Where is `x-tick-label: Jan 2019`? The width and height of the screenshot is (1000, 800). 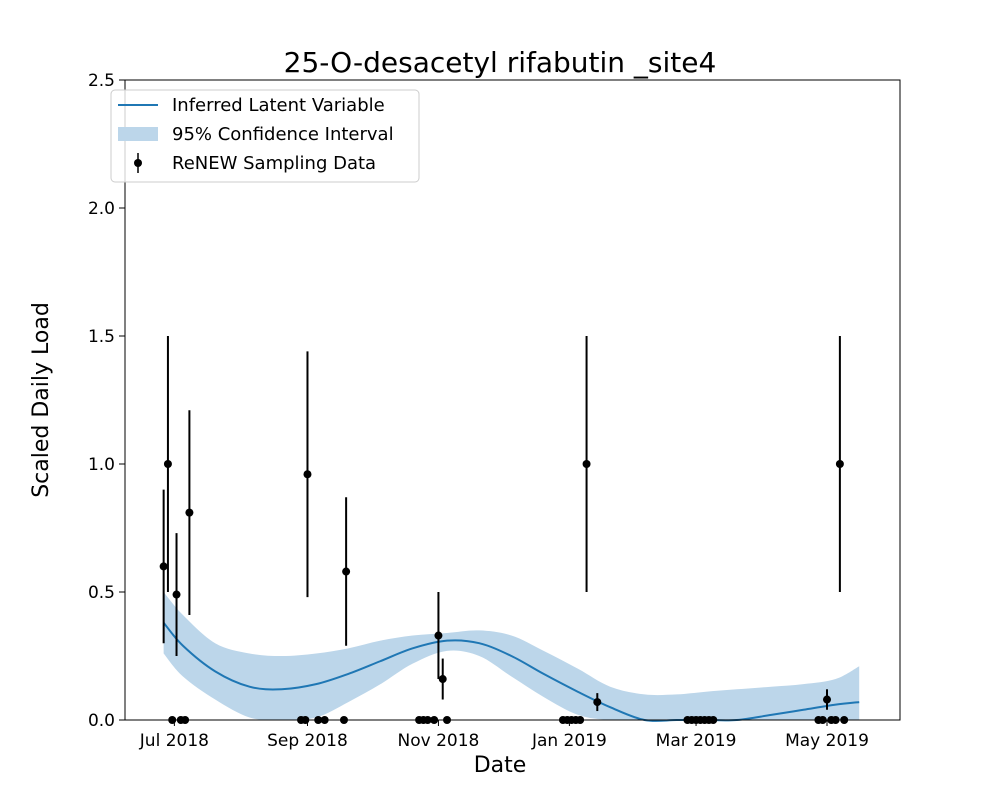 x-tick-label: Jan 2019 is located at coordinates (569, 741).